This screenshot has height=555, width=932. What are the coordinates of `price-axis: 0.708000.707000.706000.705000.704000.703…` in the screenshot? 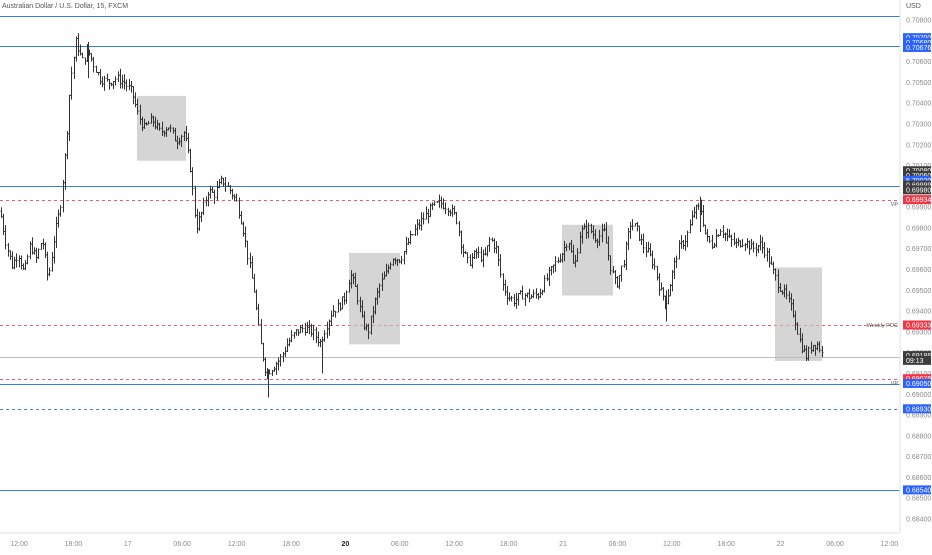 It's located at (915, 266).